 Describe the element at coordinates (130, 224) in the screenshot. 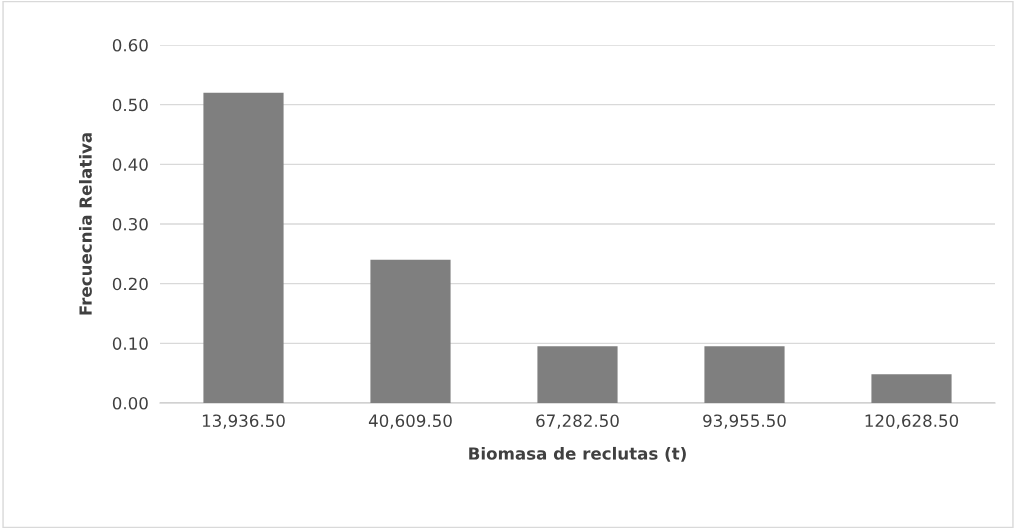

I see `y-tick-label: 0.30` at that location.